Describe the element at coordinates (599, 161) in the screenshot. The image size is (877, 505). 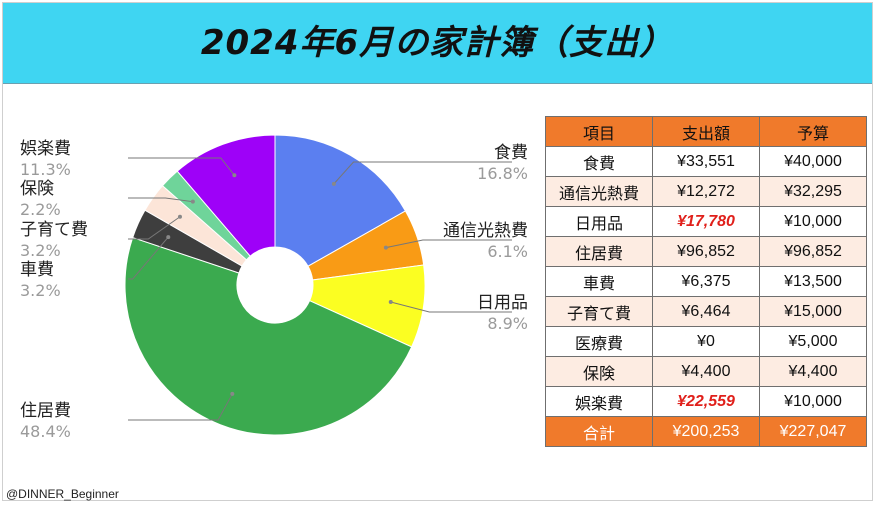
I see `cell-item: 食費` at that location.